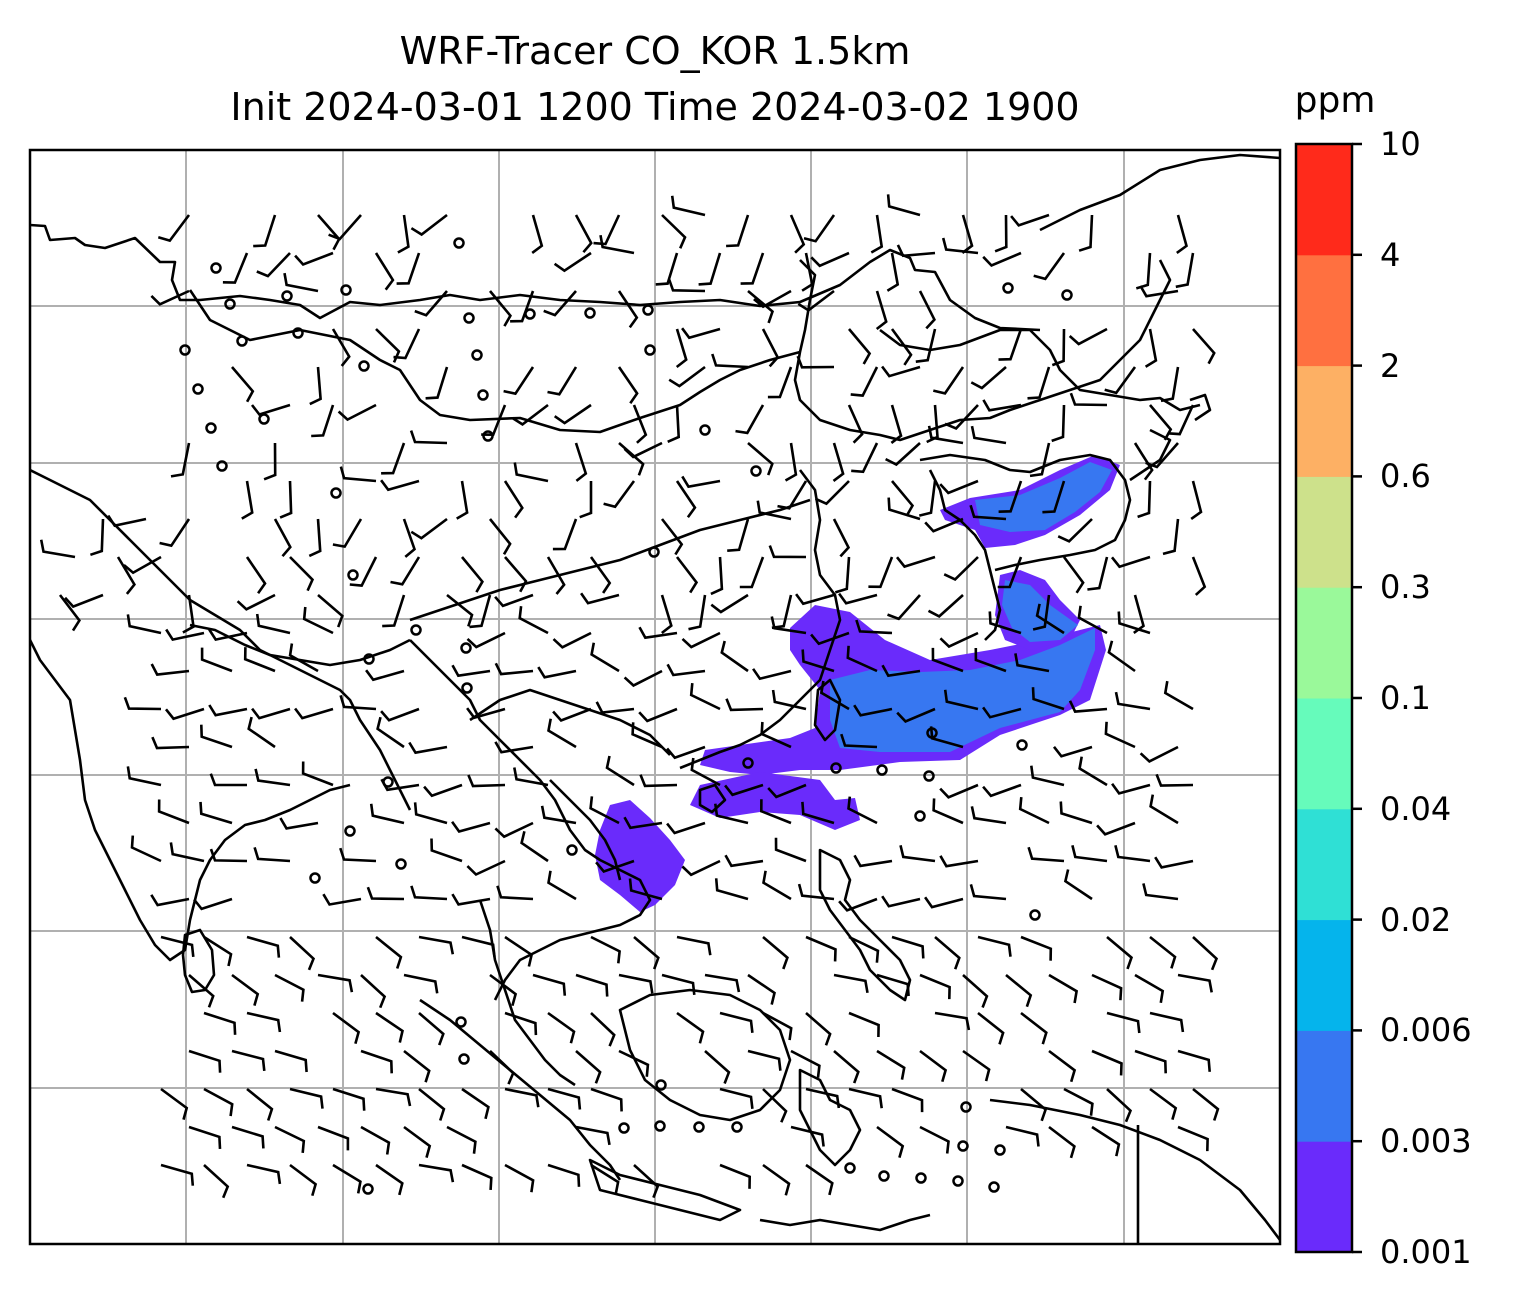  Describe the element at coordinates (1040, 611) in the screenshot. I see `tracer-plume-blue` at that location.